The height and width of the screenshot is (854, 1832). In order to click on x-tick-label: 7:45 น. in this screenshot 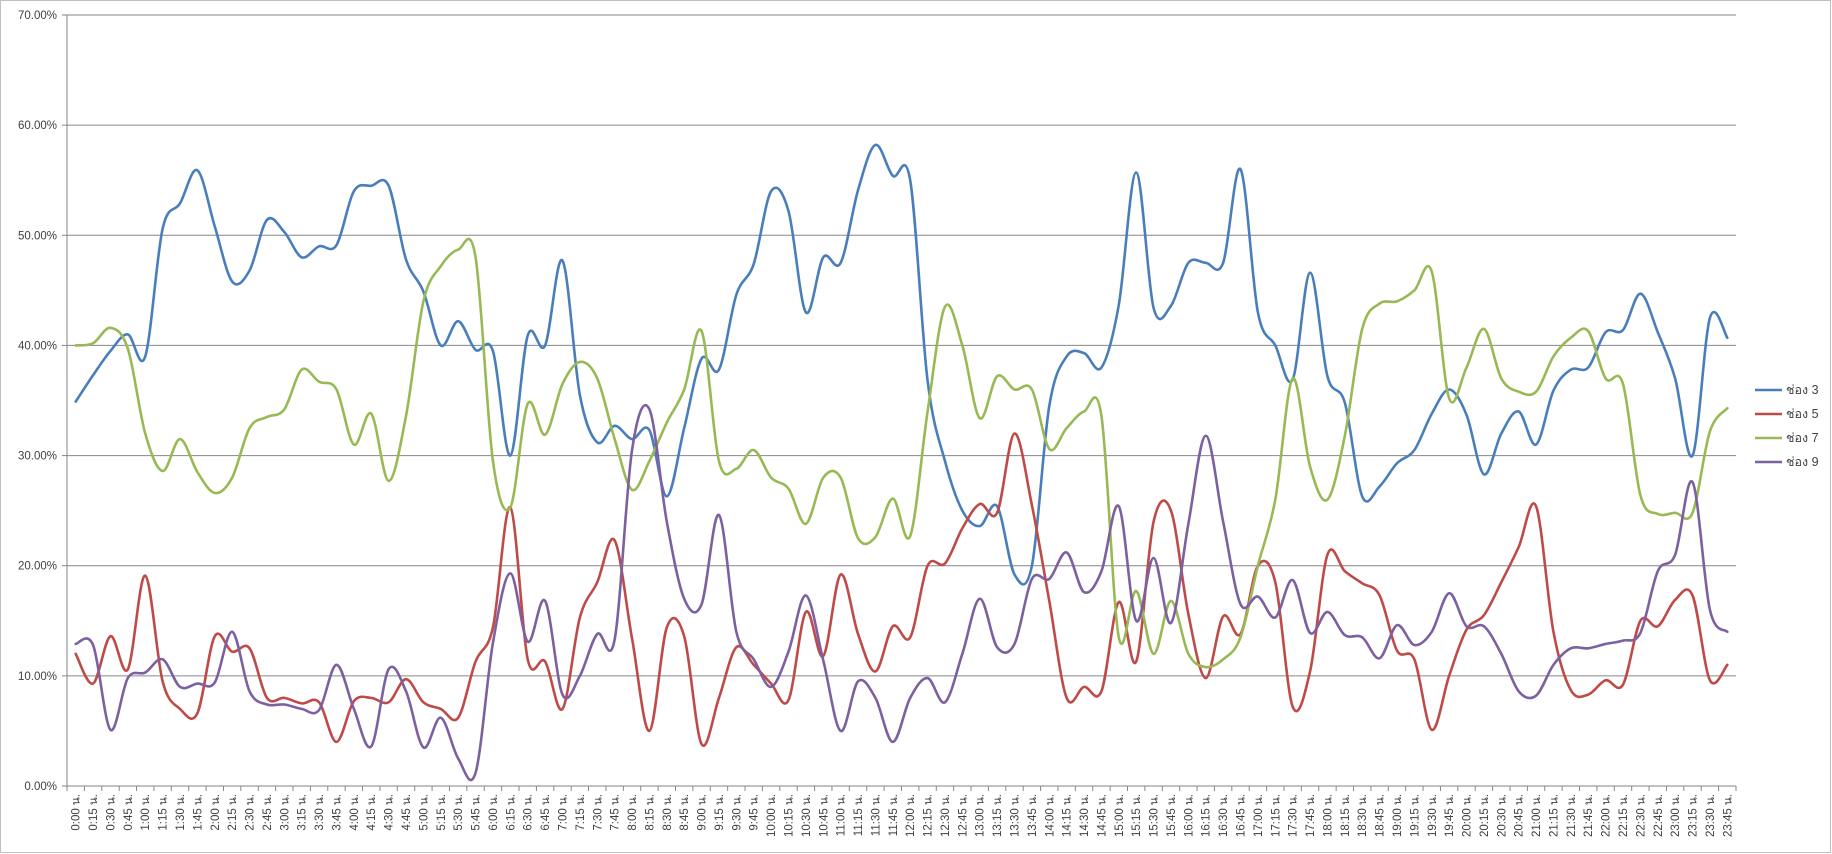, I will do `click(616, 812)`.